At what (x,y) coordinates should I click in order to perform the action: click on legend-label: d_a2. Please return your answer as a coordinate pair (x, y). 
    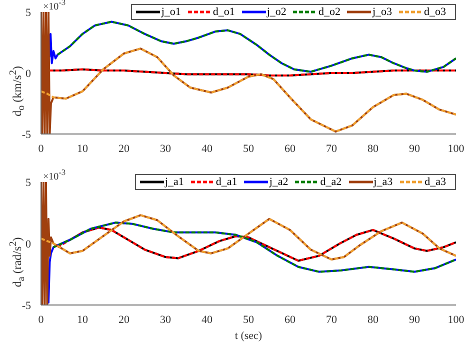
    Looking at the image, I should click on (331, 182).